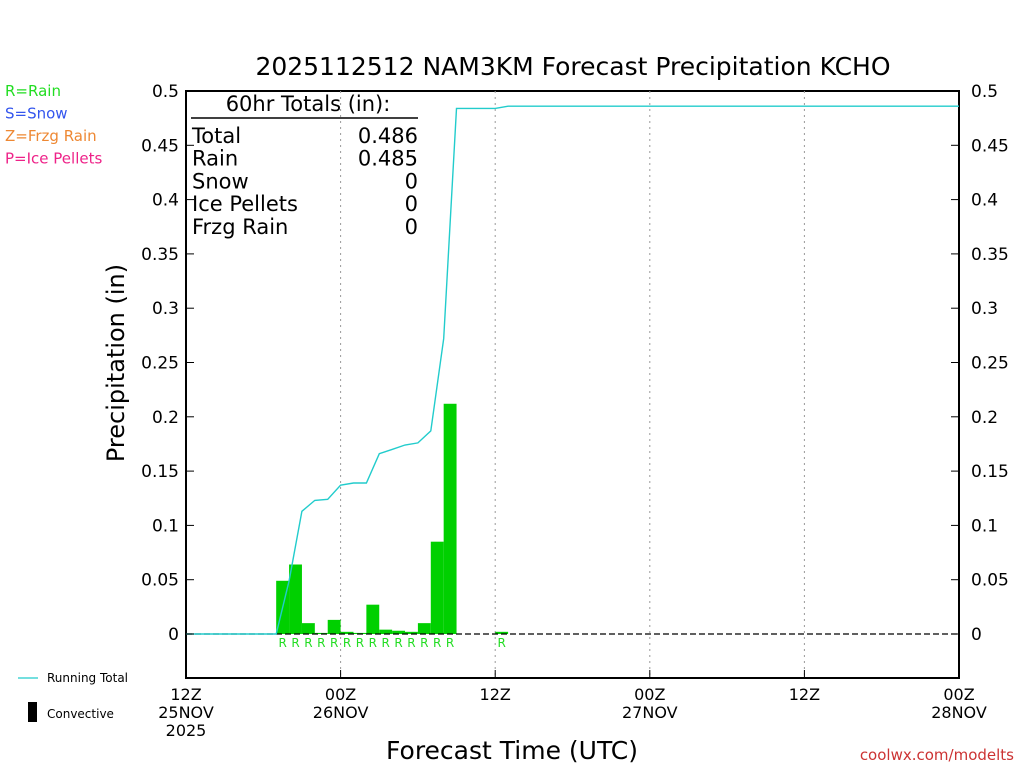 This screenshot has height=768, width=1024. Describe the element at coordinates (160, 146) in the screenshot. I see `y-tick-label-left-9: 0.45` at that location.